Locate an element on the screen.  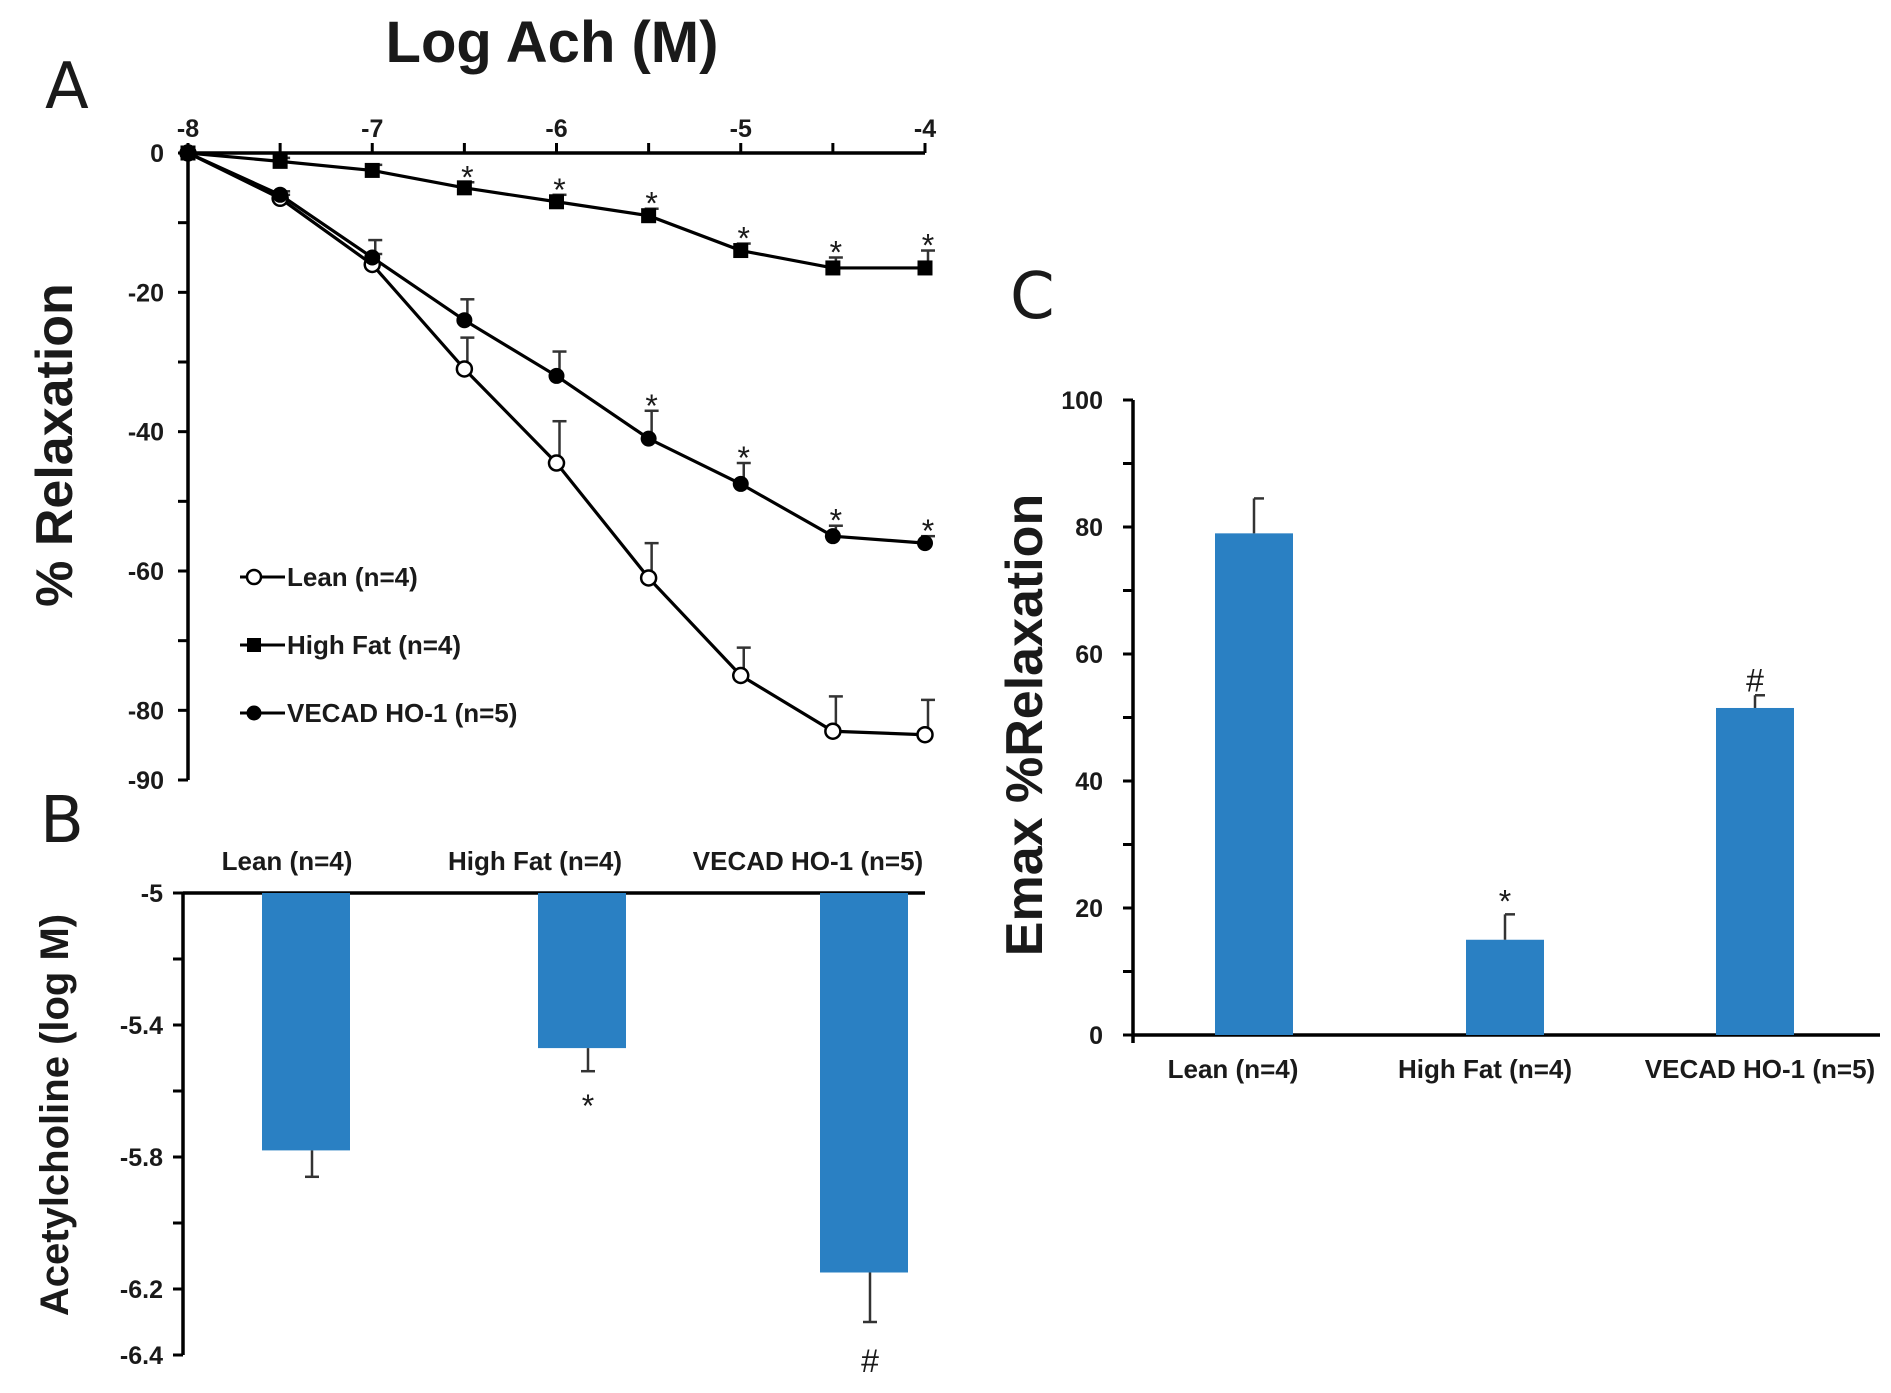
panel-label-a: A is located at coordinates (67, 87).